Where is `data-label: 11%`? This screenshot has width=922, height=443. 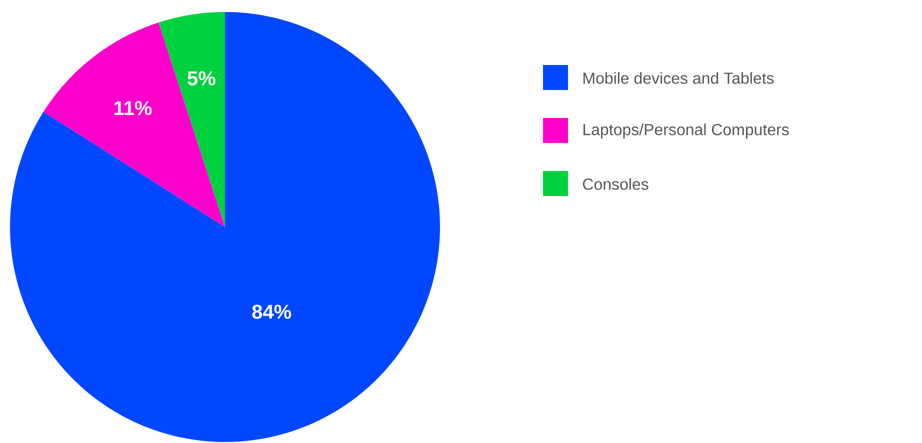
data-label: 11% is located at coordinates (133, 108).